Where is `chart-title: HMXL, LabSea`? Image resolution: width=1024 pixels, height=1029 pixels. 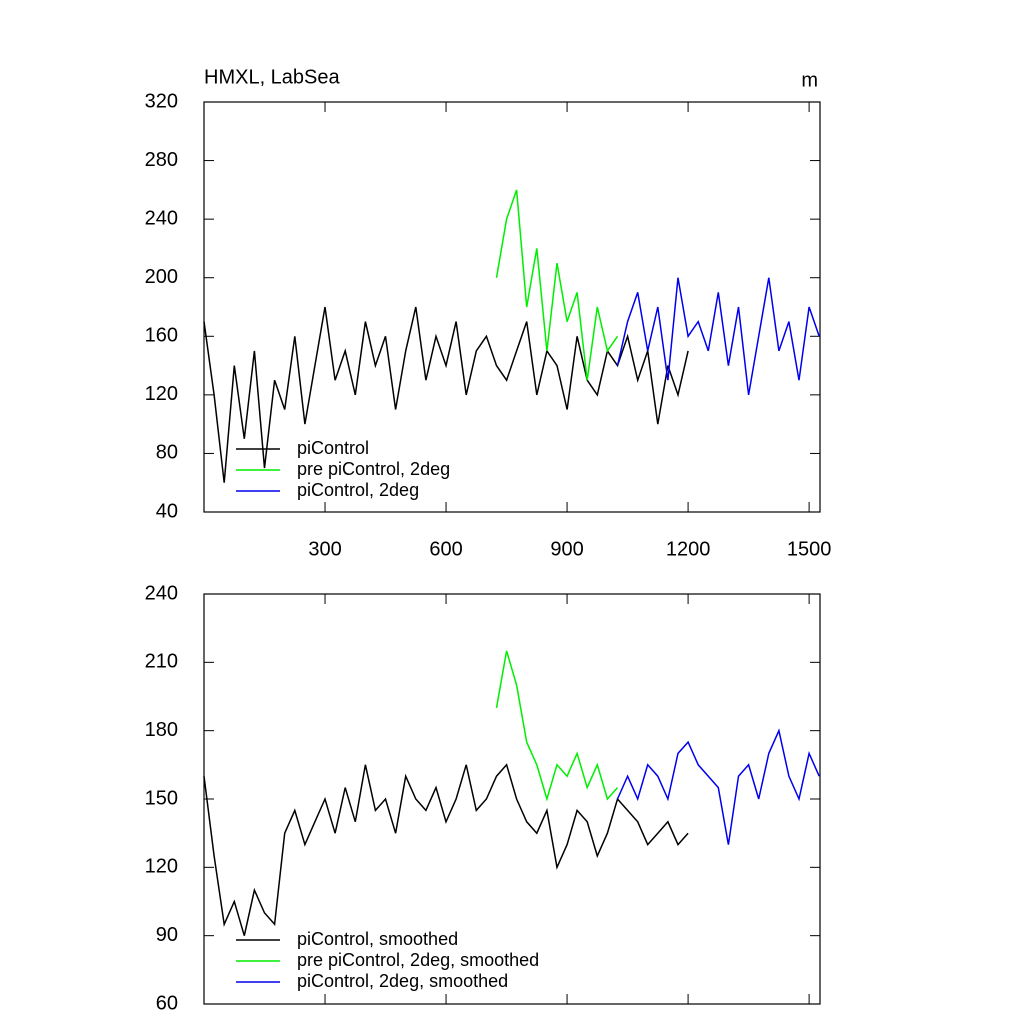 chart-title: HMXL, LabSea is located at coordinates (272, 77).